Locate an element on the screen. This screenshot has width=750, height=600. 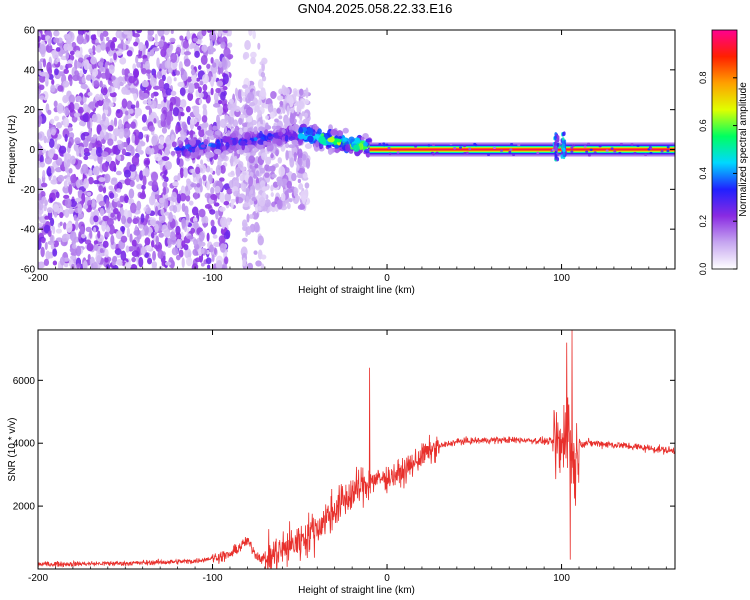
colorbar-tick-label: 0.0 is located at coordinates (703, 269).